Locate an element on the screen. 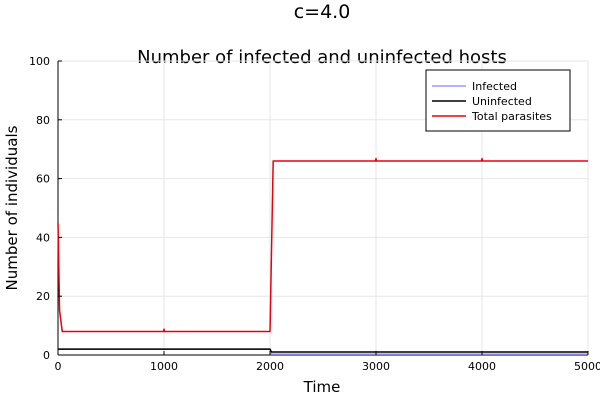  y-tick-label-3: 60 is located at coordinates (43, 179).